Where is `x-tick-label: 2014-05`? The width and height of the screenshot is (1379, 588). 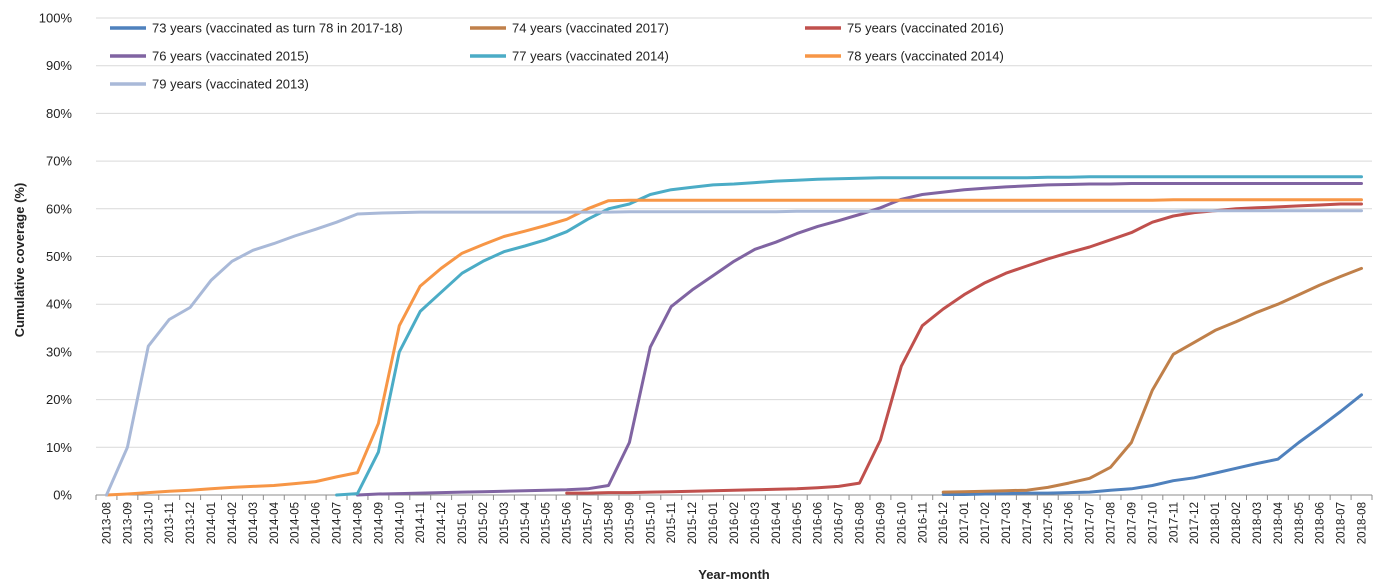 x-tick-label: 2014-05 is located at coordinates (296, 523).